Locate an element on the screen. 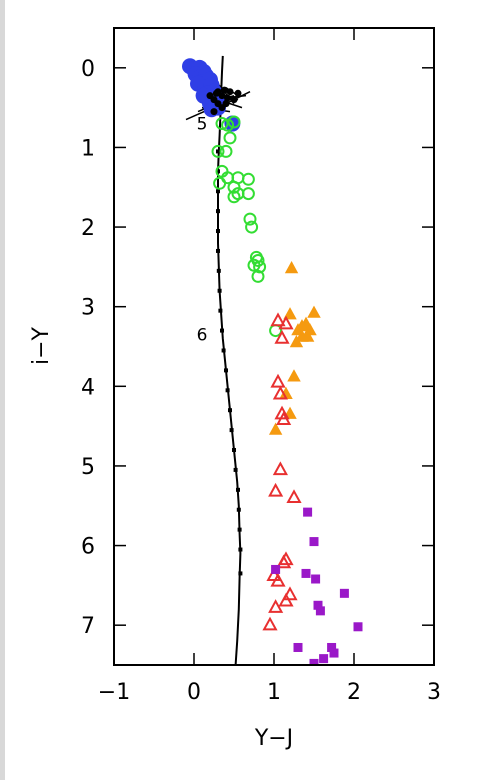 This screenshot has height=780, width=491. y-tick-label-7: 7 is located at coordinates (88, 626).